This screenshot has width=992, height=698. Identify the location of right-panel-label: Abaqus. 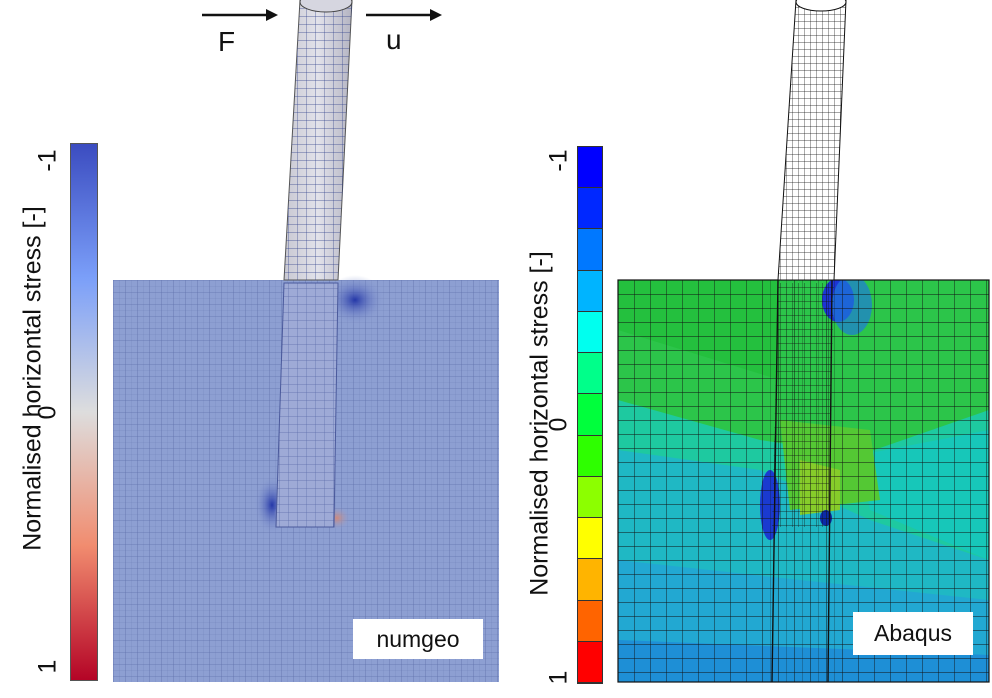
(913, 633).